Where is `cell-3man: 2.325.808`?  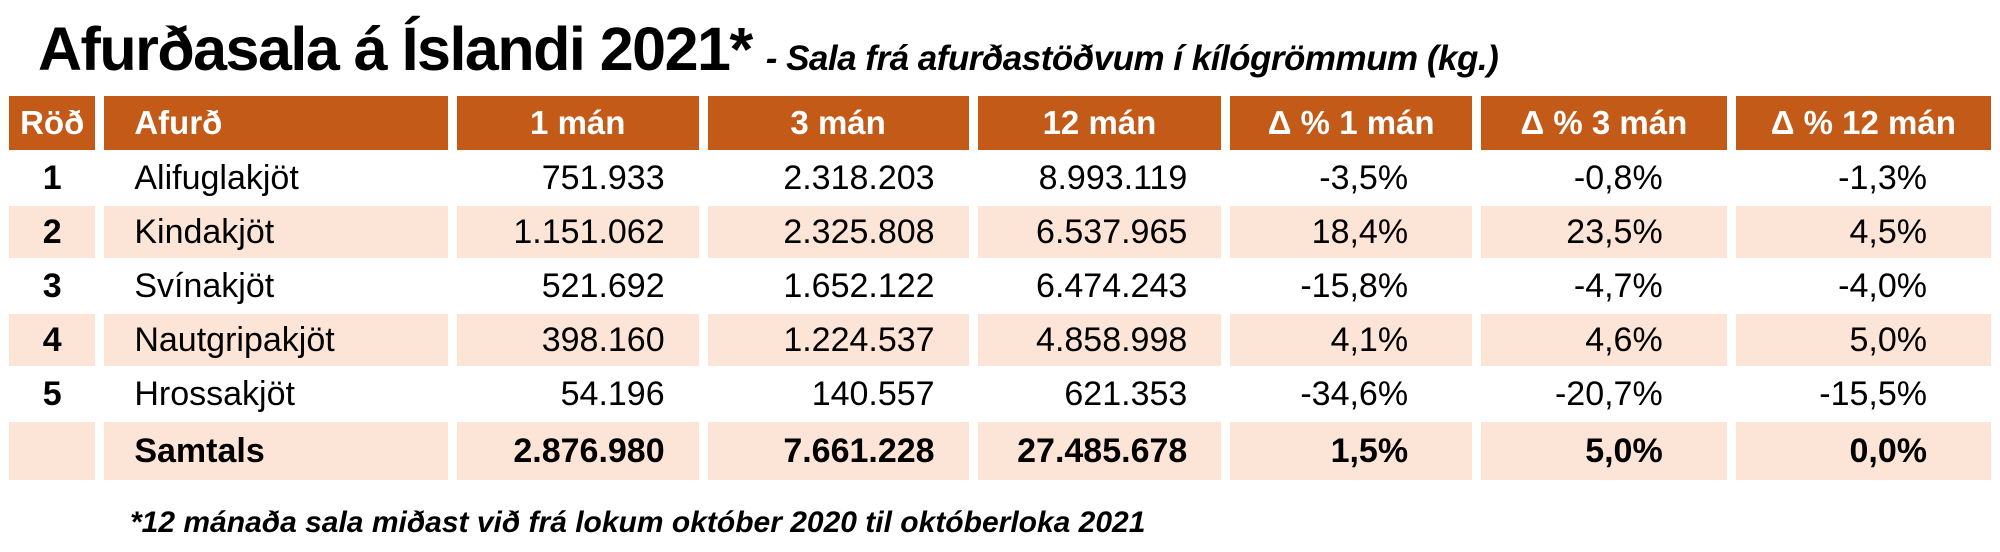 cell-3man: 2.325.808 is located at coordinates (838, 232).